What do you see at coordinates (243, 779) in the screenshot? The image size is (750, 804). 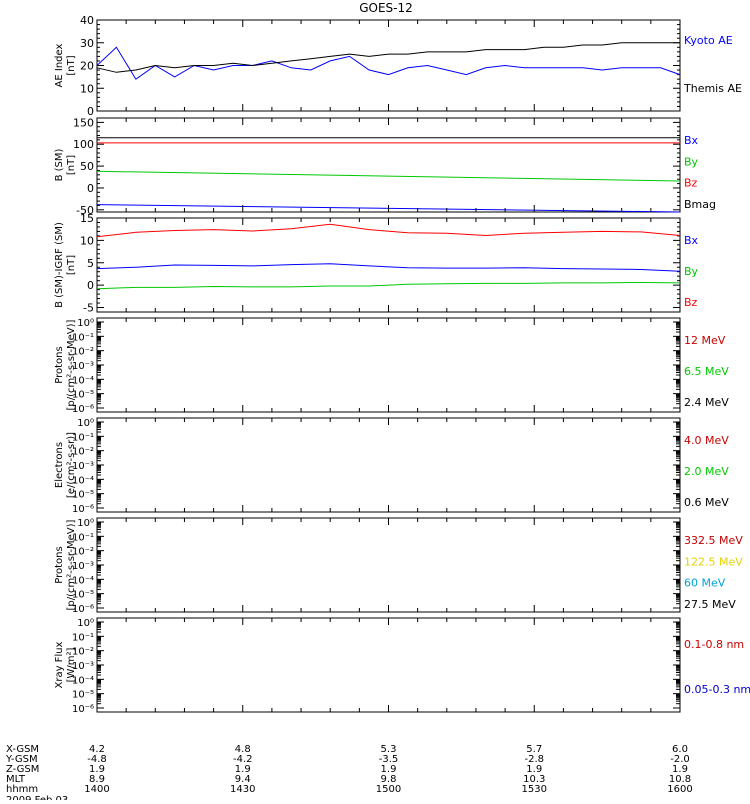 I see `x-axis-tick-value: 9.4` at bounding box center [243, 779].